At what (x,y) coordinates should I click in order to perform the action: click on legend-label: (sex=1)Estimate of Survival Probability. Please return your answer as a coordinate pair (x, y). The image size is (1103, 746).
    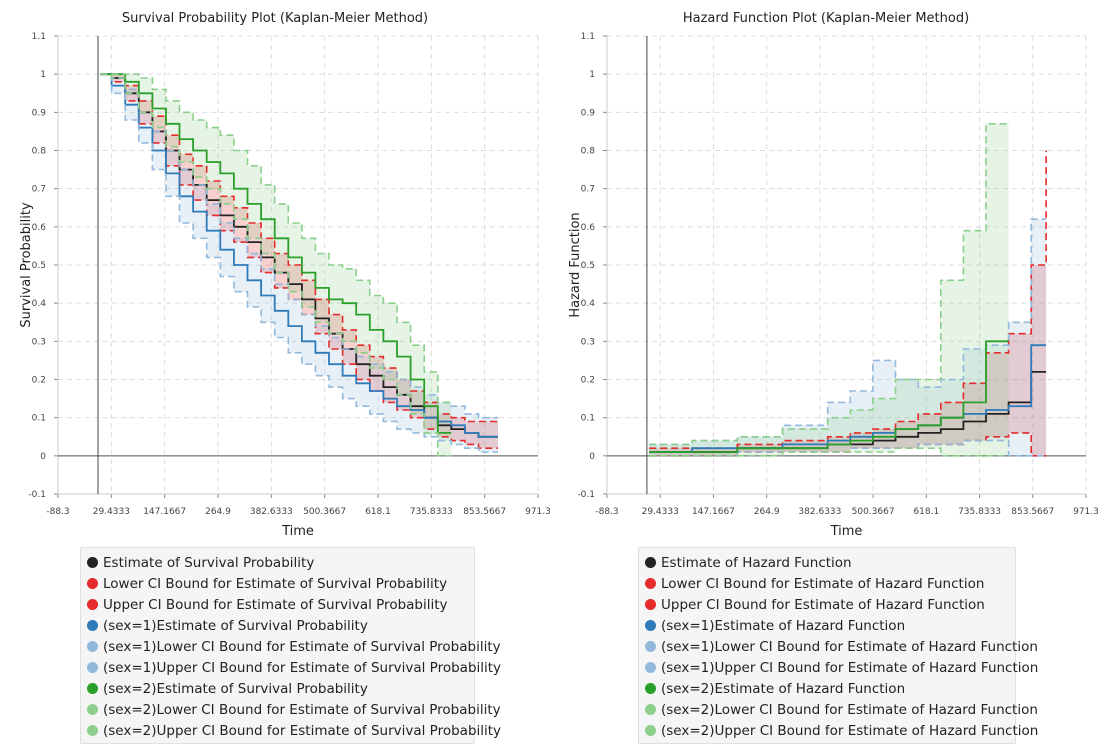
    Looking at the image, I should click on (235, 625).